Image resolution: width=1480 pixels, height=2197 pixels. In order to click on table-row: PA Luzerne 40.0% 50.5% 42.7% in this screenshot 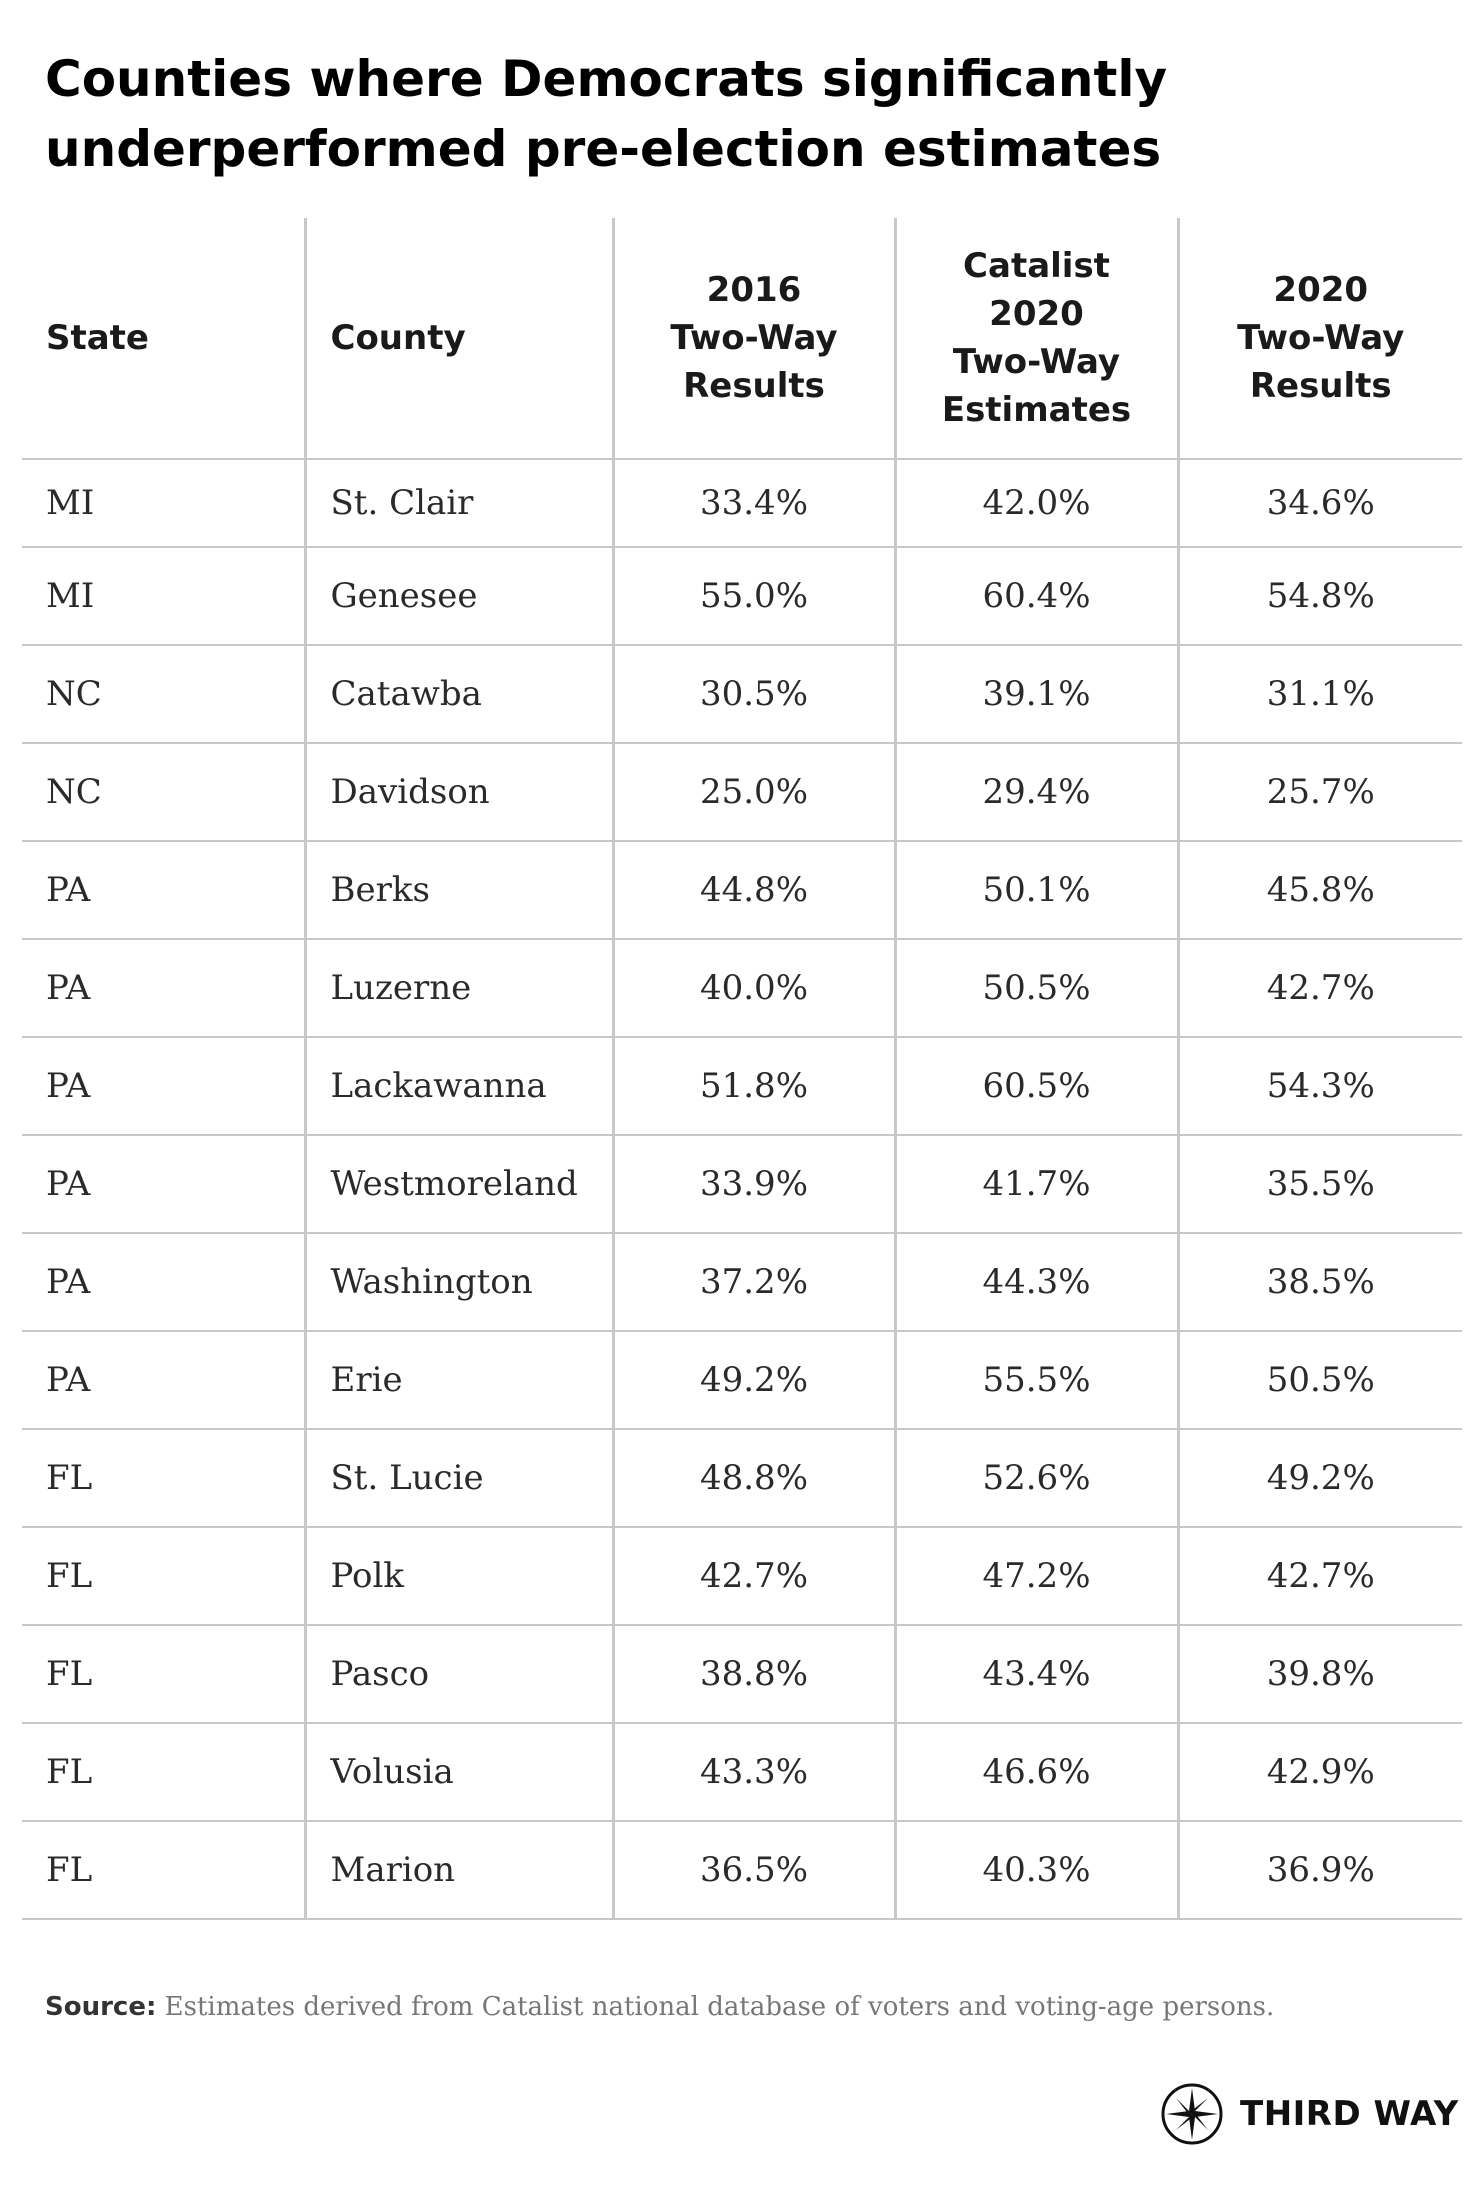, I will do `click(742, 988)`.